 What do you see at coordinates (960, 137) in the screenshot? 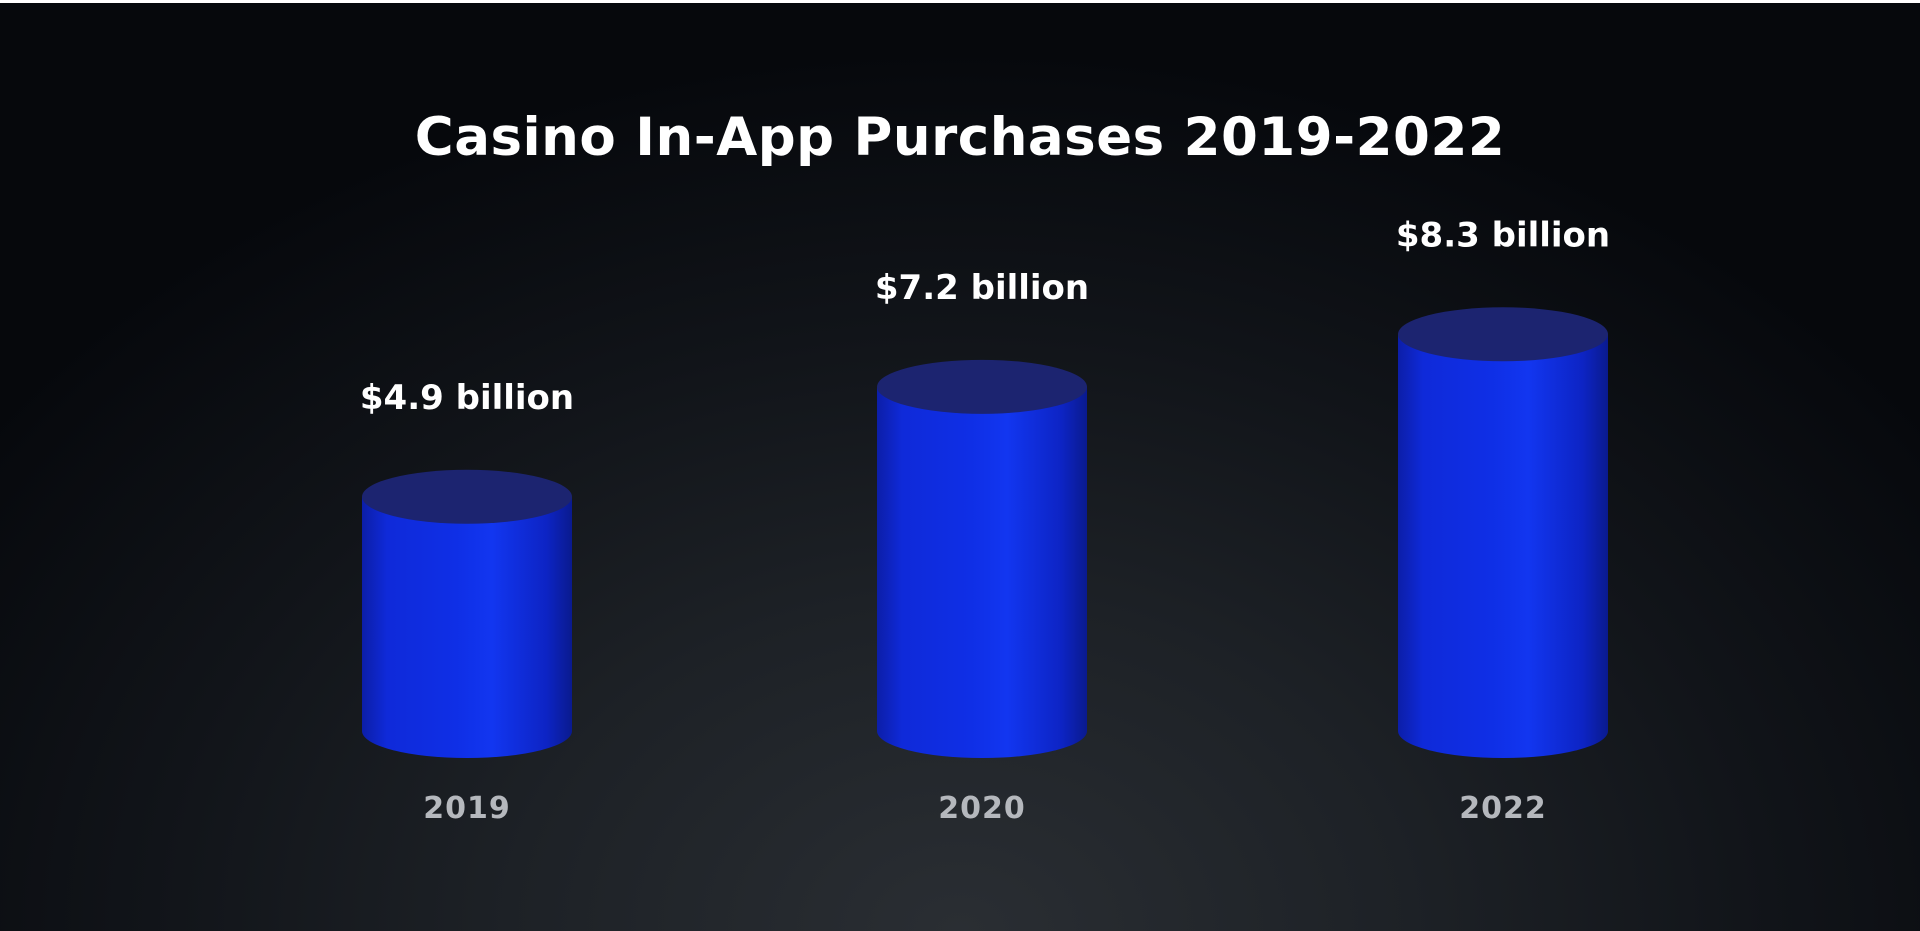
I see `chart-title: Casino In-App Purchases 2019-2022` at bounding box center [960, 137].